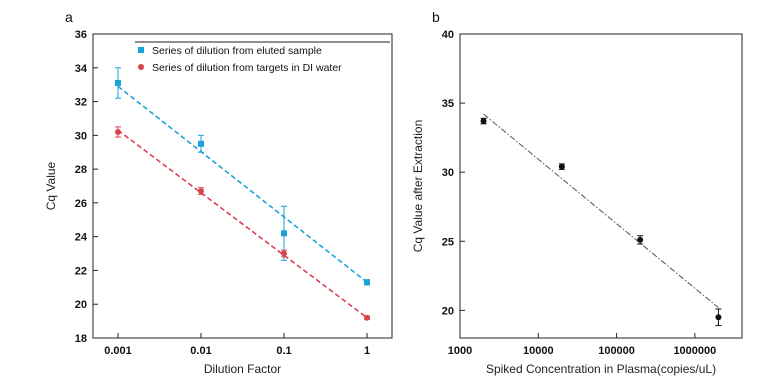  I want to click on y-tick-label: 28, so click(81, 170).